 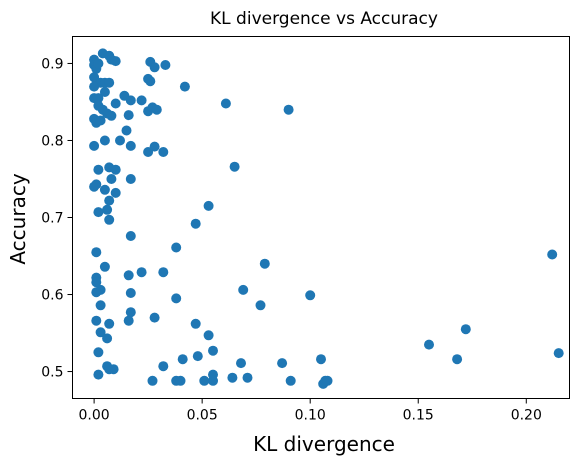 I want to click on x-tick-label: 0.05, so click(x=202, y=416).